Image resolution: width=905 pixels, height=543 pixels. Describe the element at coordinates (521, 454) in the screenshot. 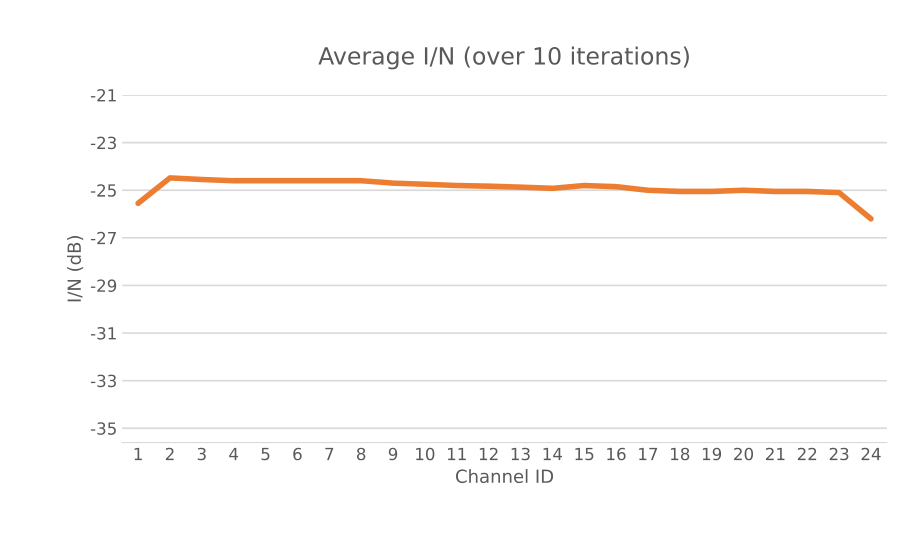

I see `x-tick-label: 13` at that location.